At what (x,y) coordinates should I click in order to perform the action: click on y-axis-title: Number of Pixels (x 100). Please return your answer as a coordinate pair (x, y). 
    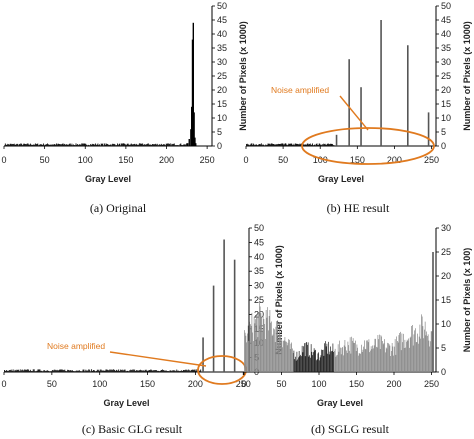
    Looking at the image, I should click on (467, 300).